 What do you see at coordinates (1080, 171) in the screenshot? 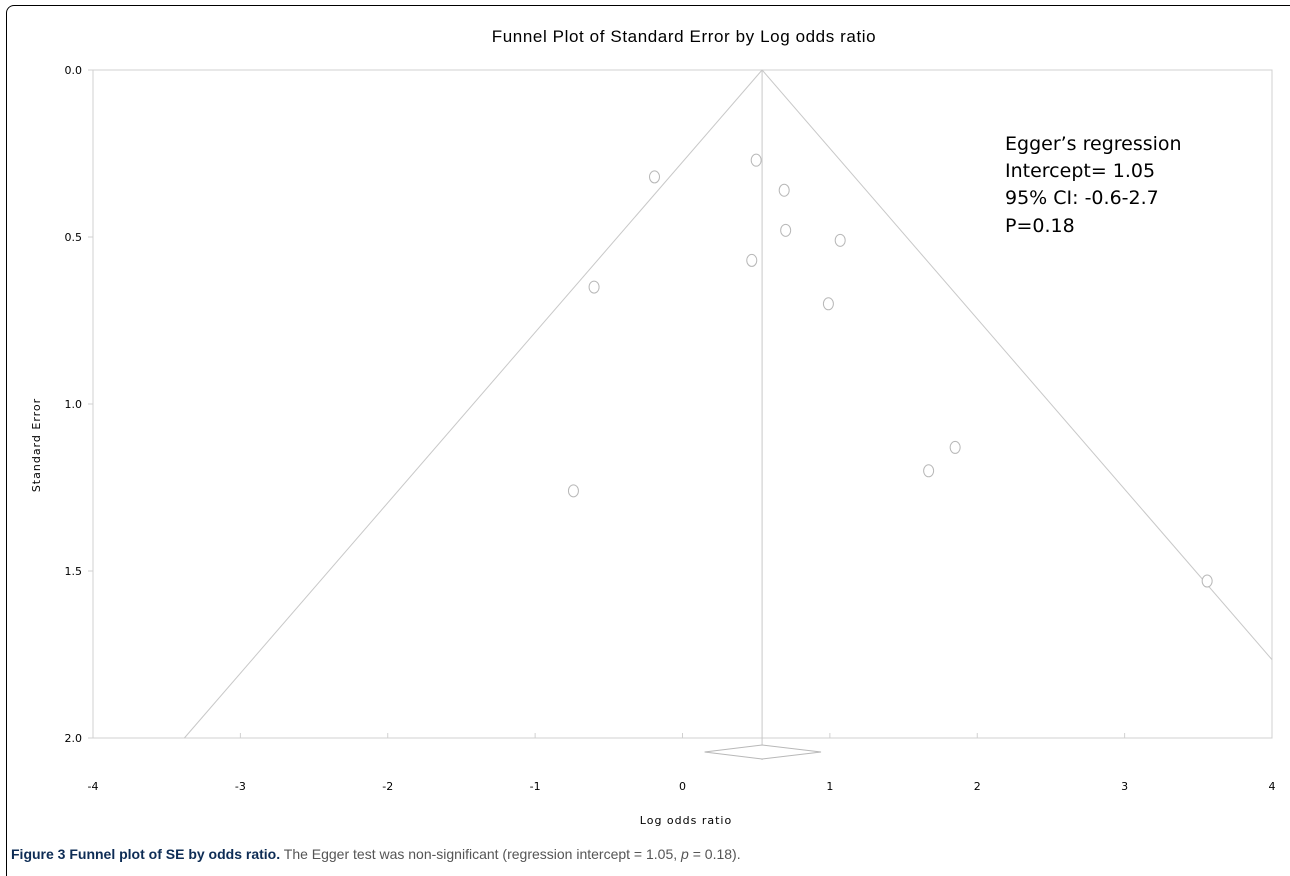
I see `annotation-line-2: Intercept= 1.05` at bounding box center [1080, 171].